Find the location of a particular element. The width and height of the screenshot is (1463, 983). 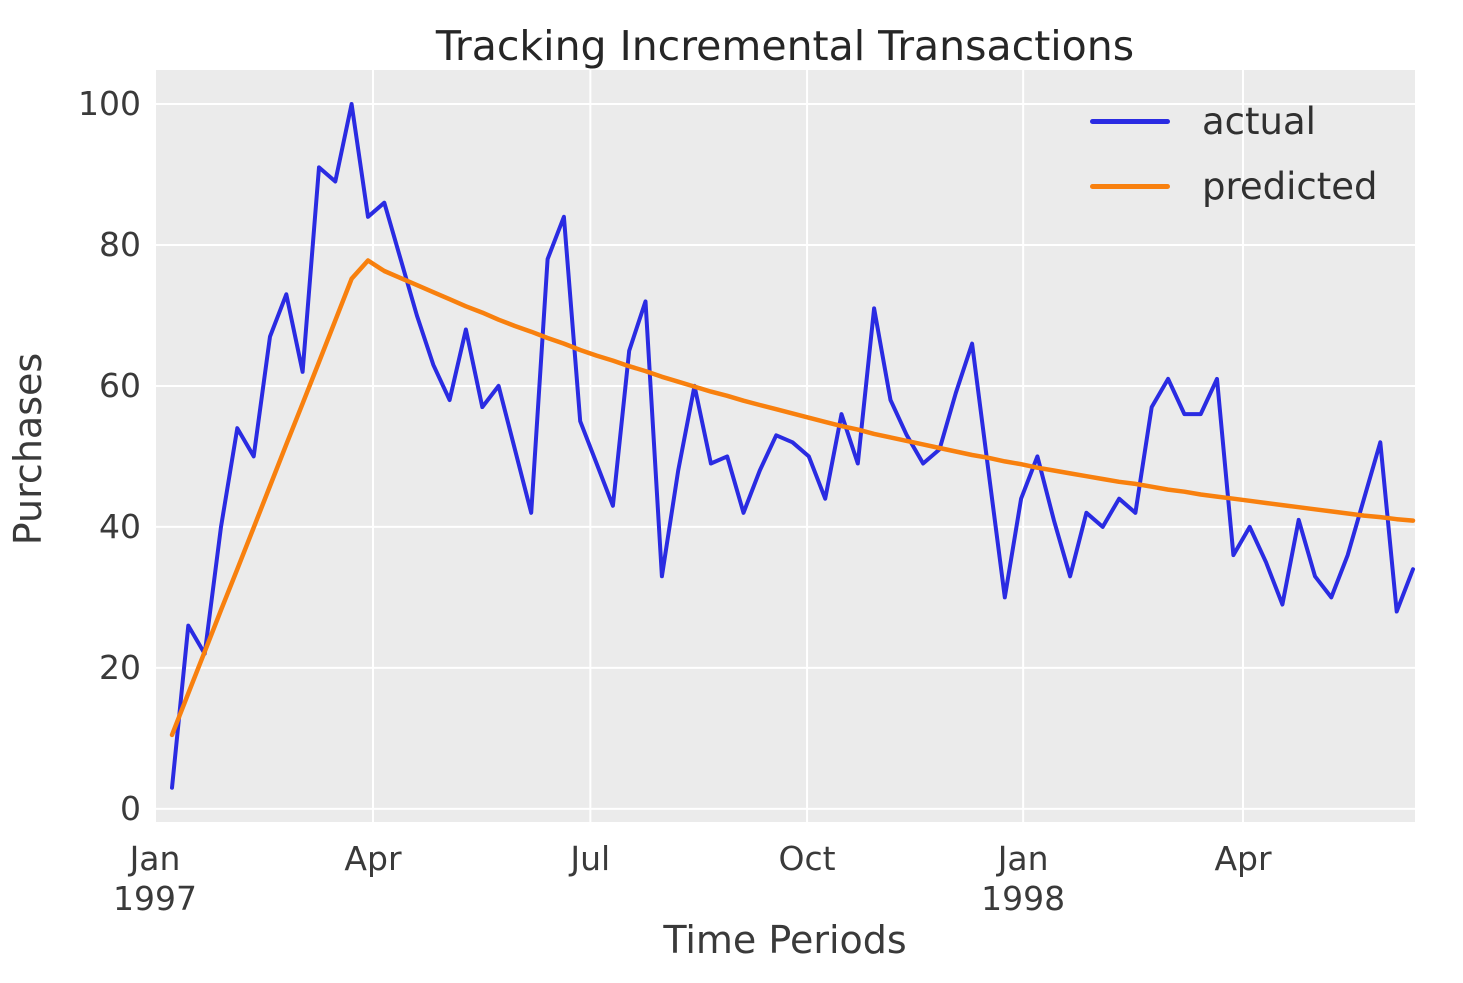

legend-item-actual: actual is located at coordinates (1234, 121).